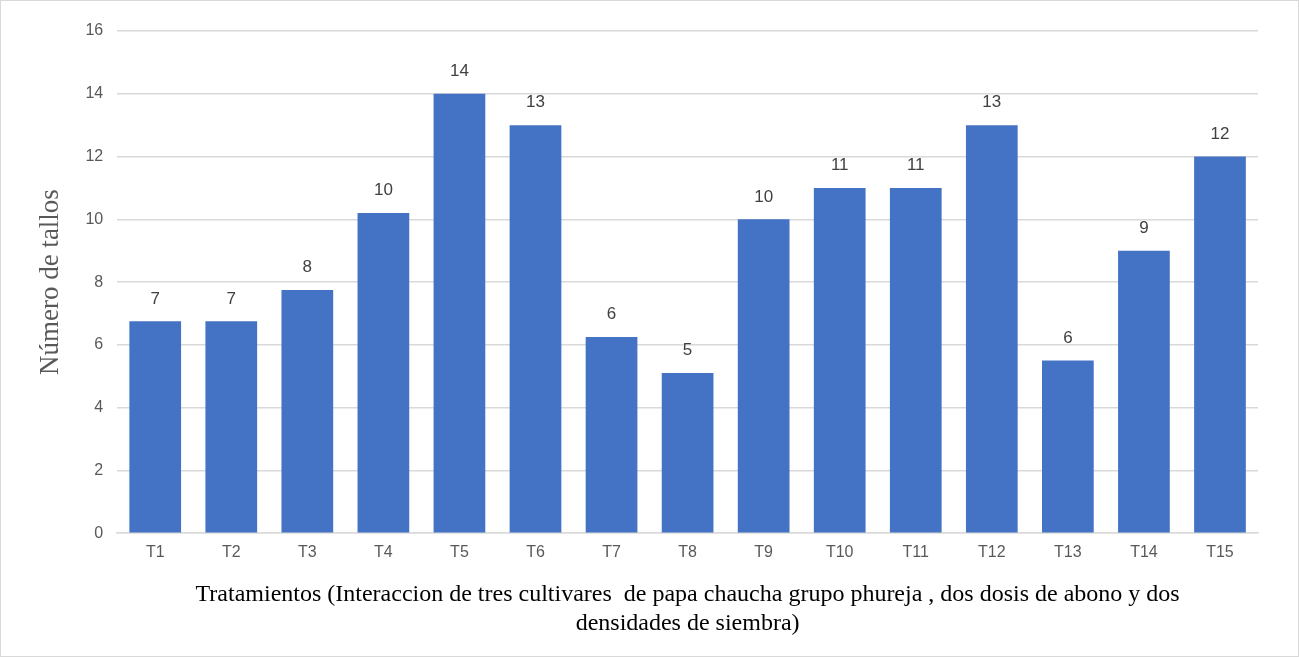 Image resolution: width=1299 pixels, height=657 pixels. What do you see at coordinates (1144, 227) in the screenshot?
I see `data-label: 9` at bounding box center [1144, 227].